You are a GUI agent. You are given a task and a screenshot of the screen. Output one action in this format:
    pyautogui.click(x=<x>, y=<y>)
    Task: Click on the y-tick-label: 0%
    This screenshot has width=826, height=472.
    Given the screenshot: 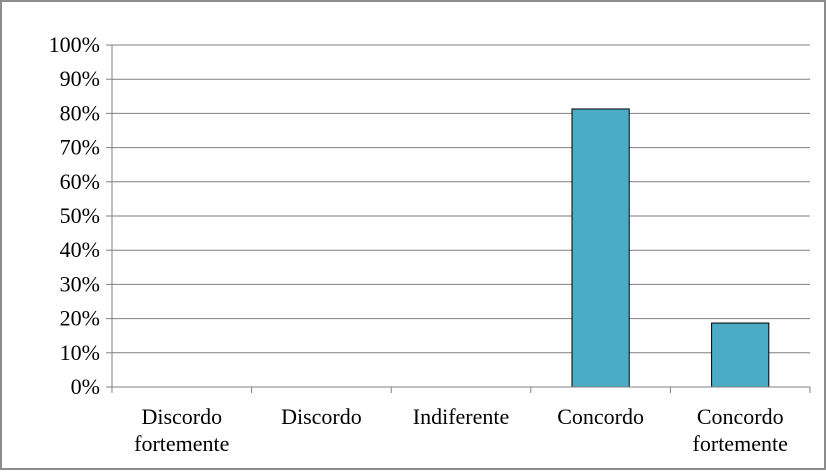 What is the action you would take?
    pyautogui.click(x=85, y=386)
    